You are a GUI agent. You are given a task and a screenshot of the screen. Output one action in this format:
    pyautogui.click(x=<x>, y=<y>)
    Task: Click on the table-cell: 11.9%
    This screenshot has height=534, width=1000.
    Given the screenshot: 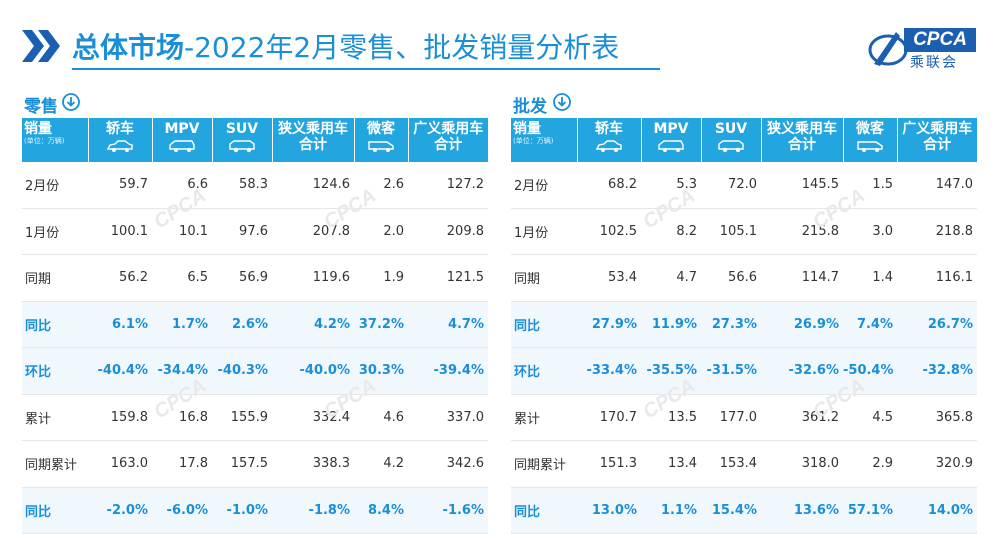 What is the action you would take?
    pyautogui.click(x=671, y=324)
    